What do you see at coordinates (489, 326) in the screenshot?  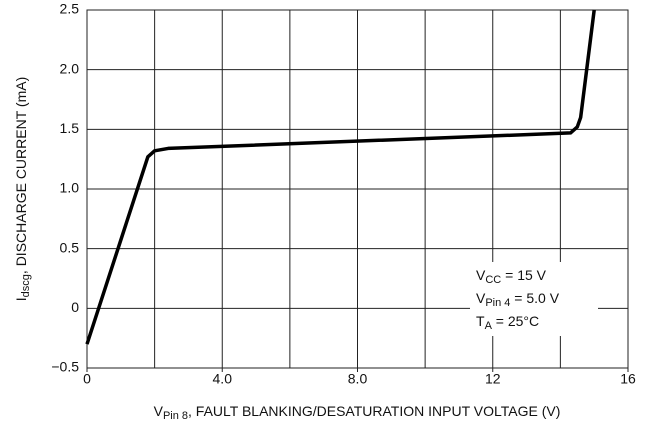 I see `annotation-subscript: A` at bounding box center [489, 326].